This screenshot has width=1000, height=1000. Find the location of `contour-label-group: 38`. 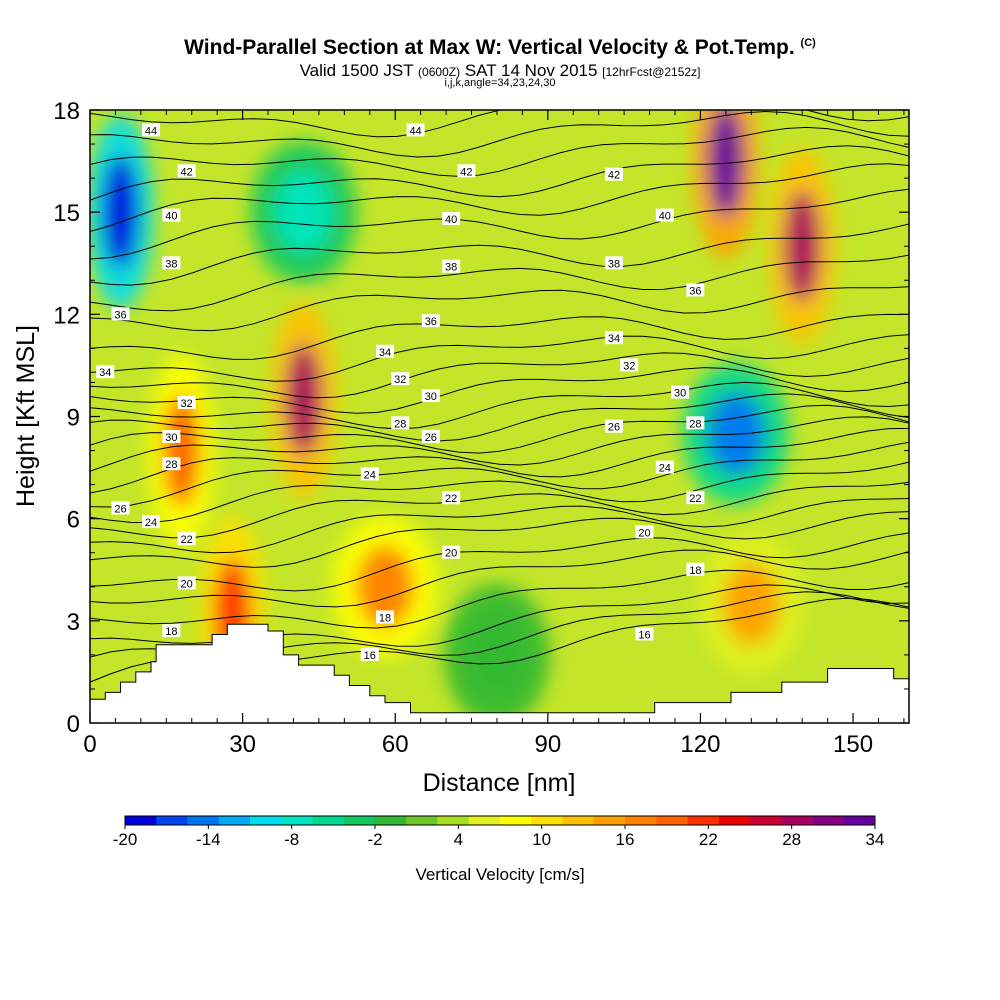

contour-label-group: 38 is located at coordinates (451, 266).